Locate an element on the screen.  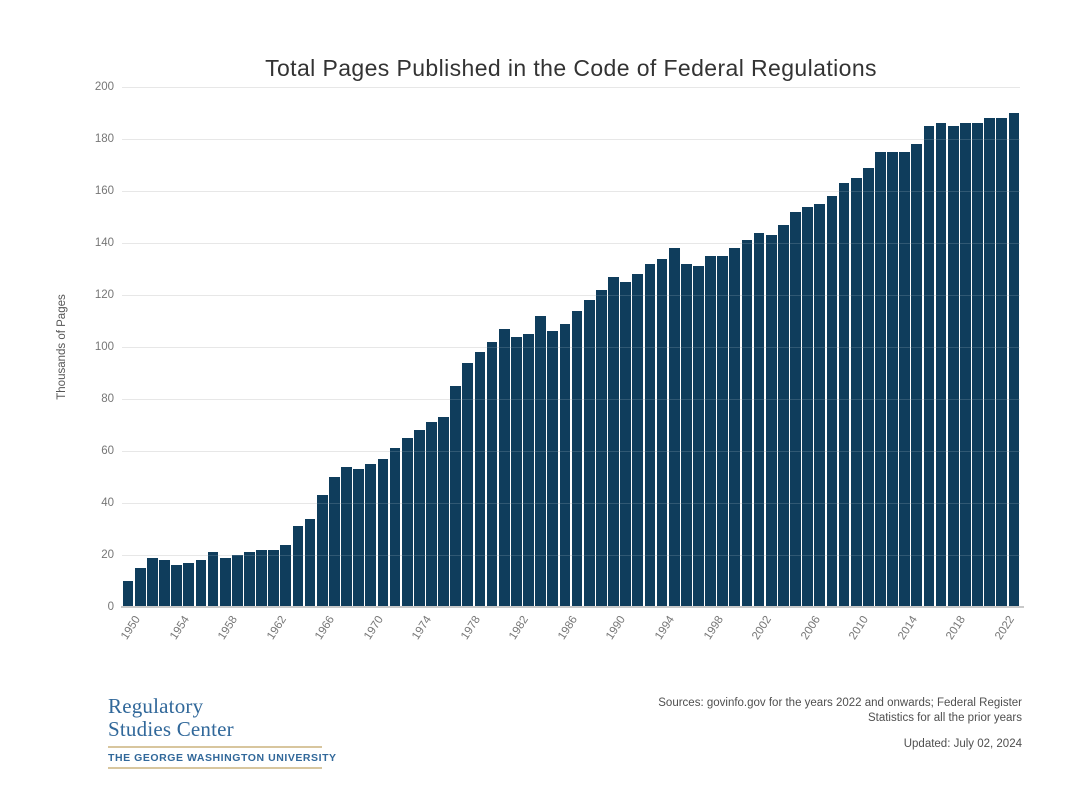
bar-1994 is located at coordinates (662, 432).